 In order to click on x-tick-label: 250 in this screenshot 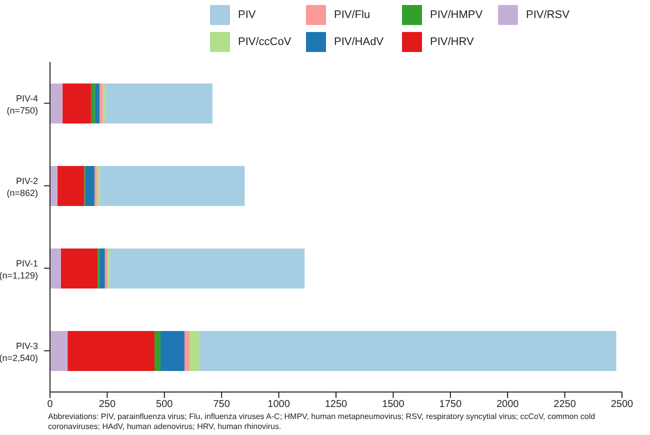, I will do `click(107, 404)`.